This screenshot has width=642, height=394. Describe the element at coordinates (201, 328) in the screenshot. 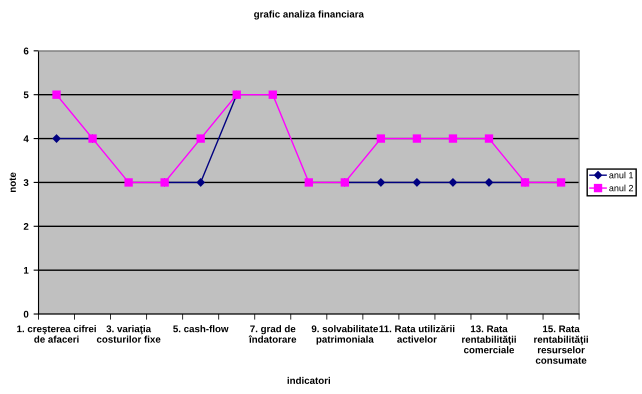

I see `x-tick-label: 5. cash-flow` at that location.